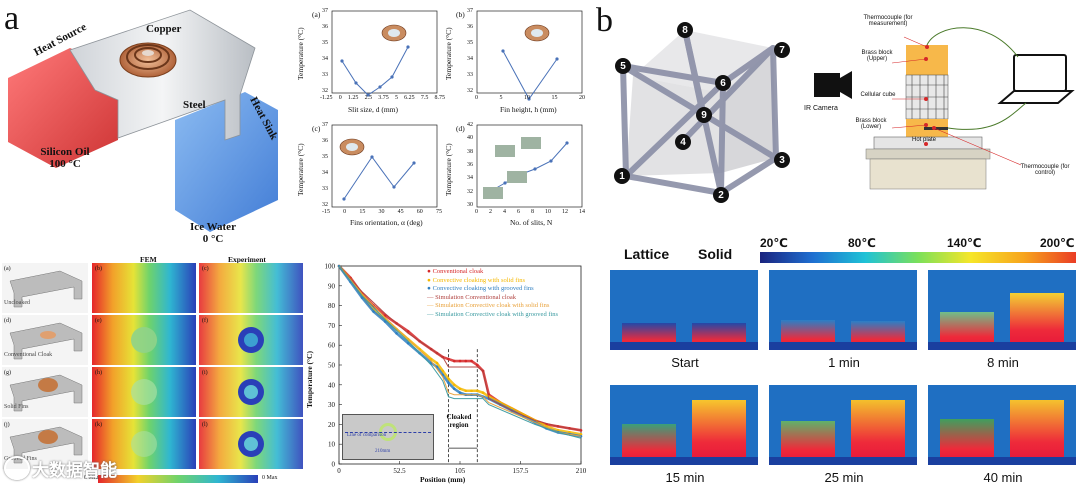 This screenshot has width=1080, height=491. I want to click on ice-water-label: Ice Water 0 °C, so click(213, 233).